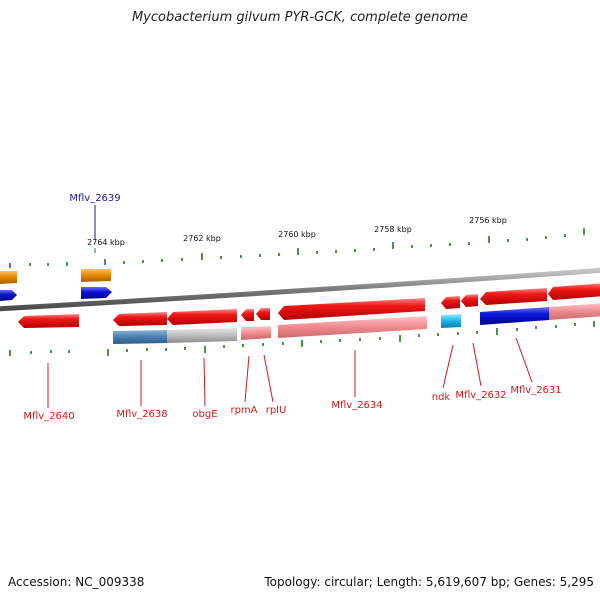  What do you see at coordinates (141, 414) in the screenshot?
I see `gene-label-mflv-2638: Mflv_2638` at bounding box center [141, 414].